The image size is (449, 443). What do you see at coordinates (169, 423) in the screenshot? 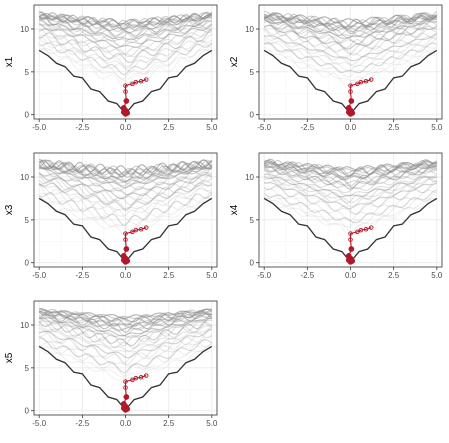
I see `x-tick-label: 2.5` at bounding box center [169, 423].